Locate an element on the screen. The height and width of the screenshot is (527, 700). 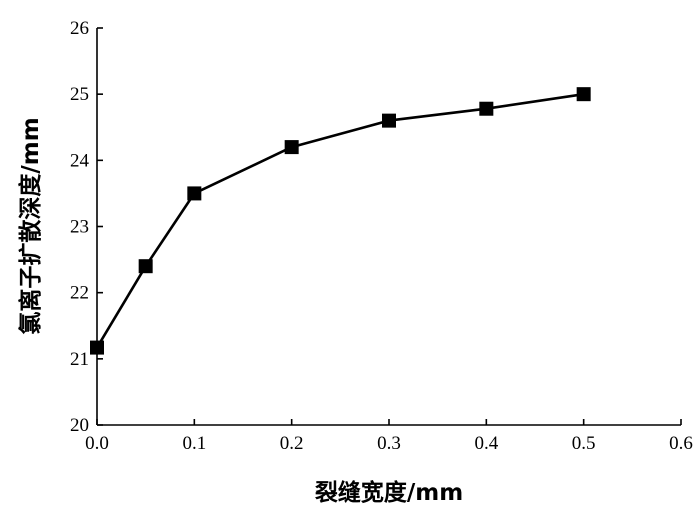
x-tick-label: 0.4 is located at coordinates (486, 443).